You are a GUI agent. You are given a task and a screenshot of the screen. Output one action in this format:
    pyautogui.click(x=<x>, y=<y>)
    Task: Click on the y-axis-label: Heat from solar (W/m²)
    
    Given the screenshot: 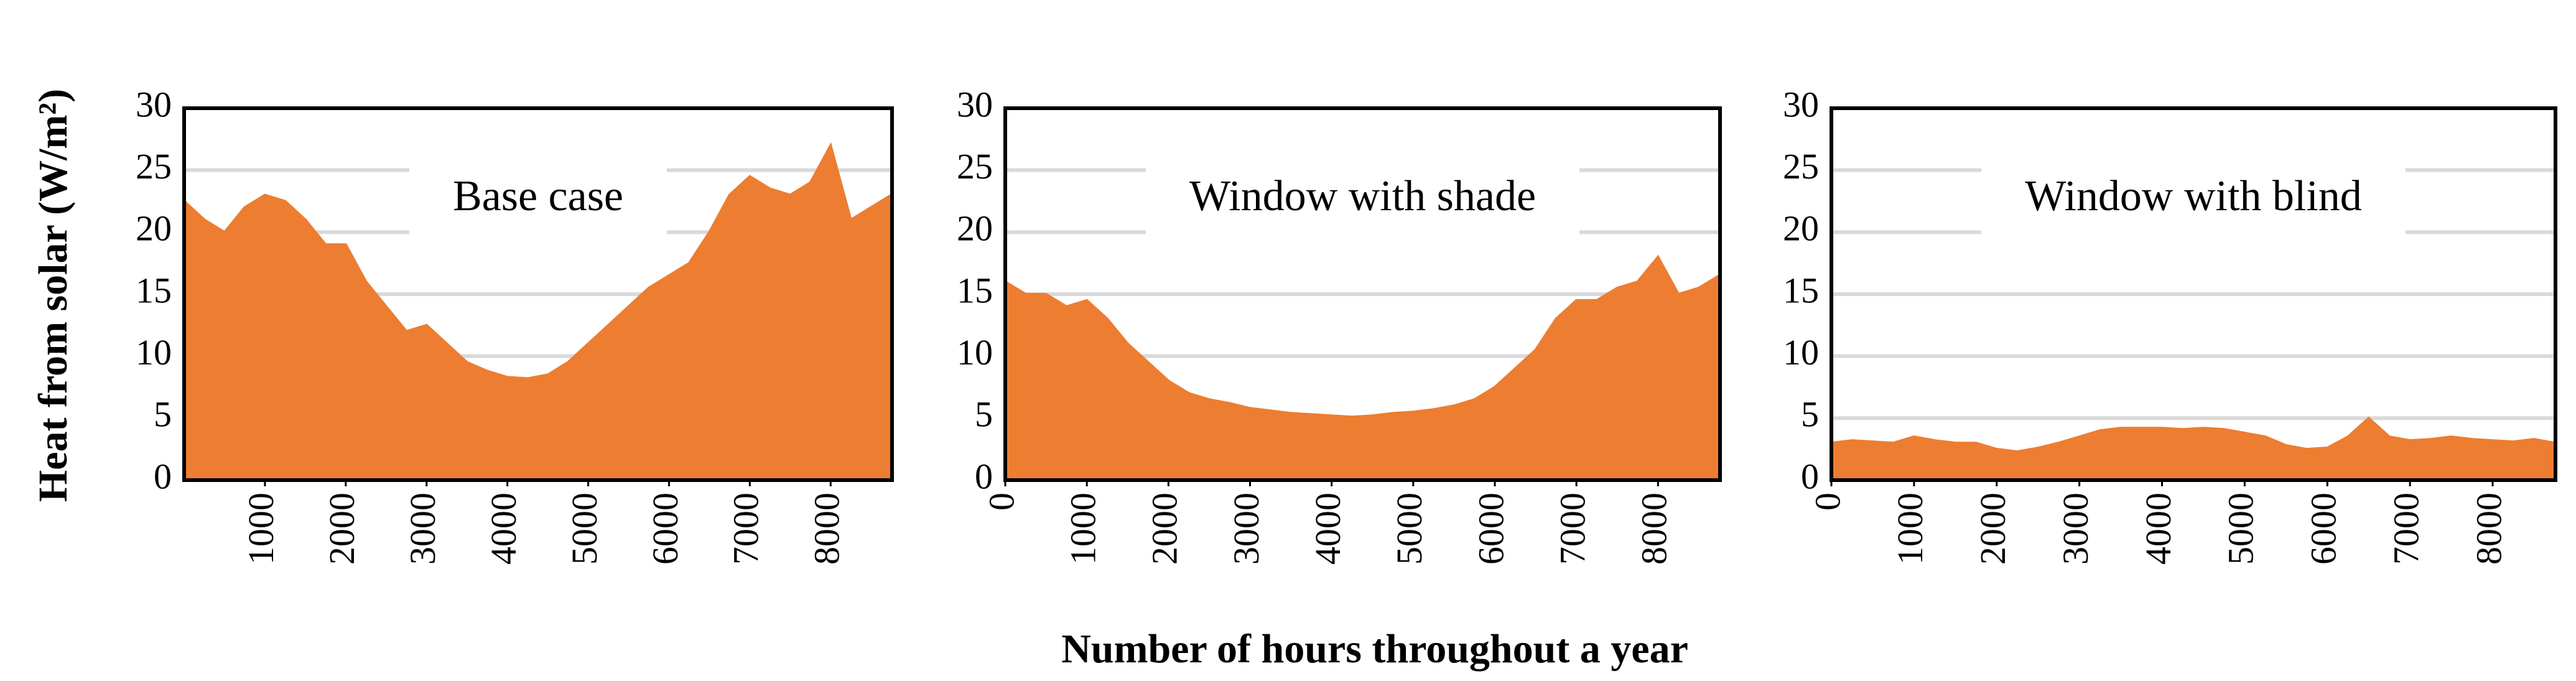 What is the action you would take?
    pyautogui.click(x=53, y=295)
    